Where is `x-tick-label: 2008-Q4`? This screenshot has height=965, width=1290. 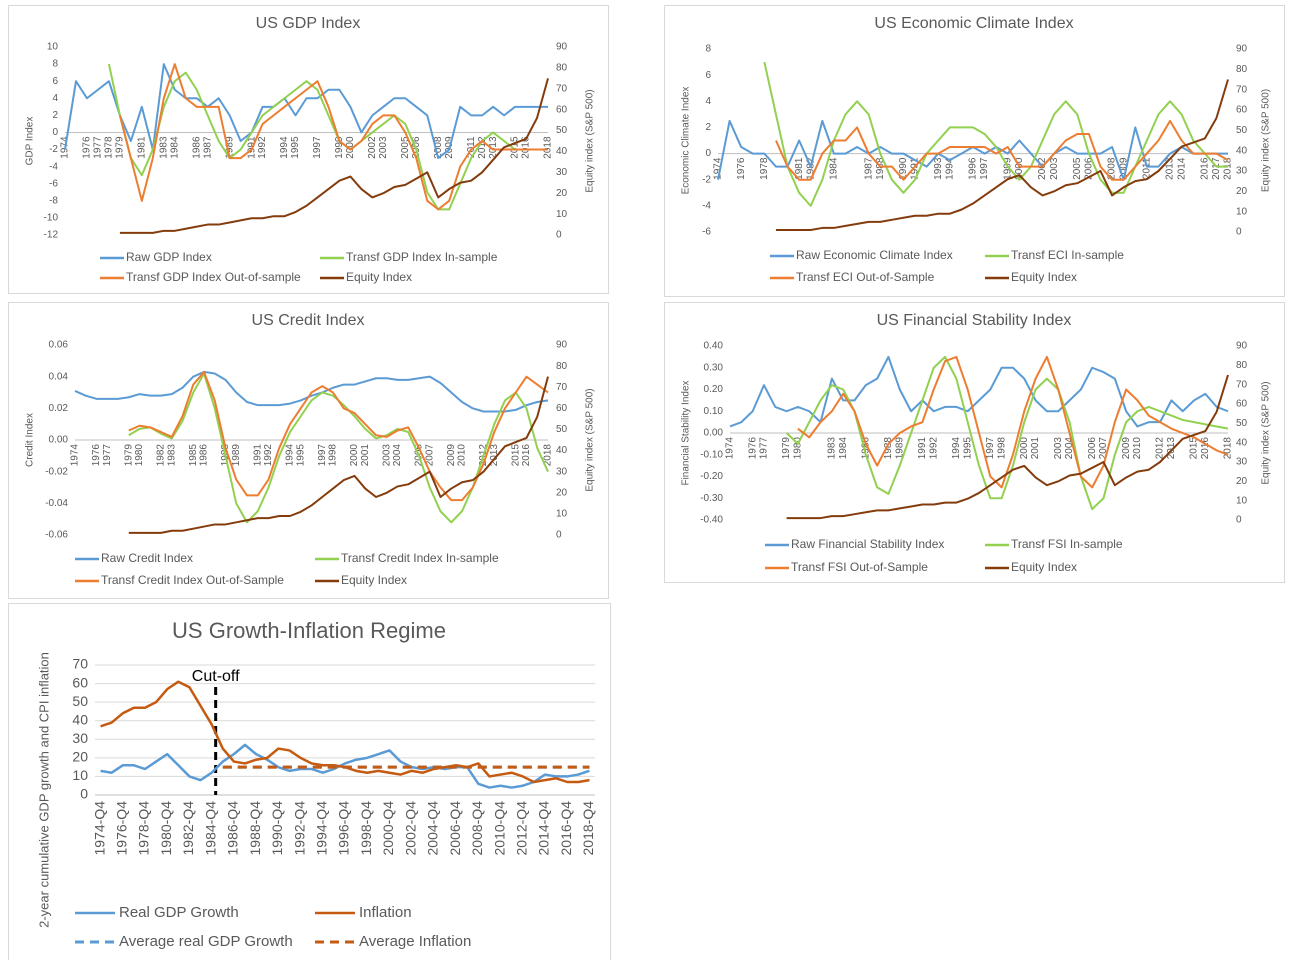
x-tick-label: 2008-Q4 is located at coordinates (477, 828).